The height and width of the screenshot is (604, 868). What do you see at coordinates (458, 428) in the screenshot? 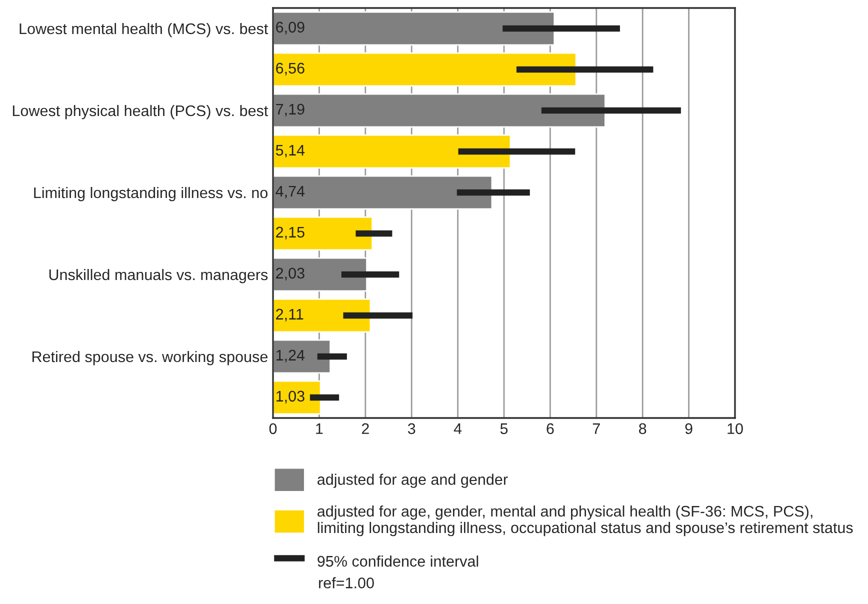
I see `x-tick-label: 4` at bounding box center [458, 428].